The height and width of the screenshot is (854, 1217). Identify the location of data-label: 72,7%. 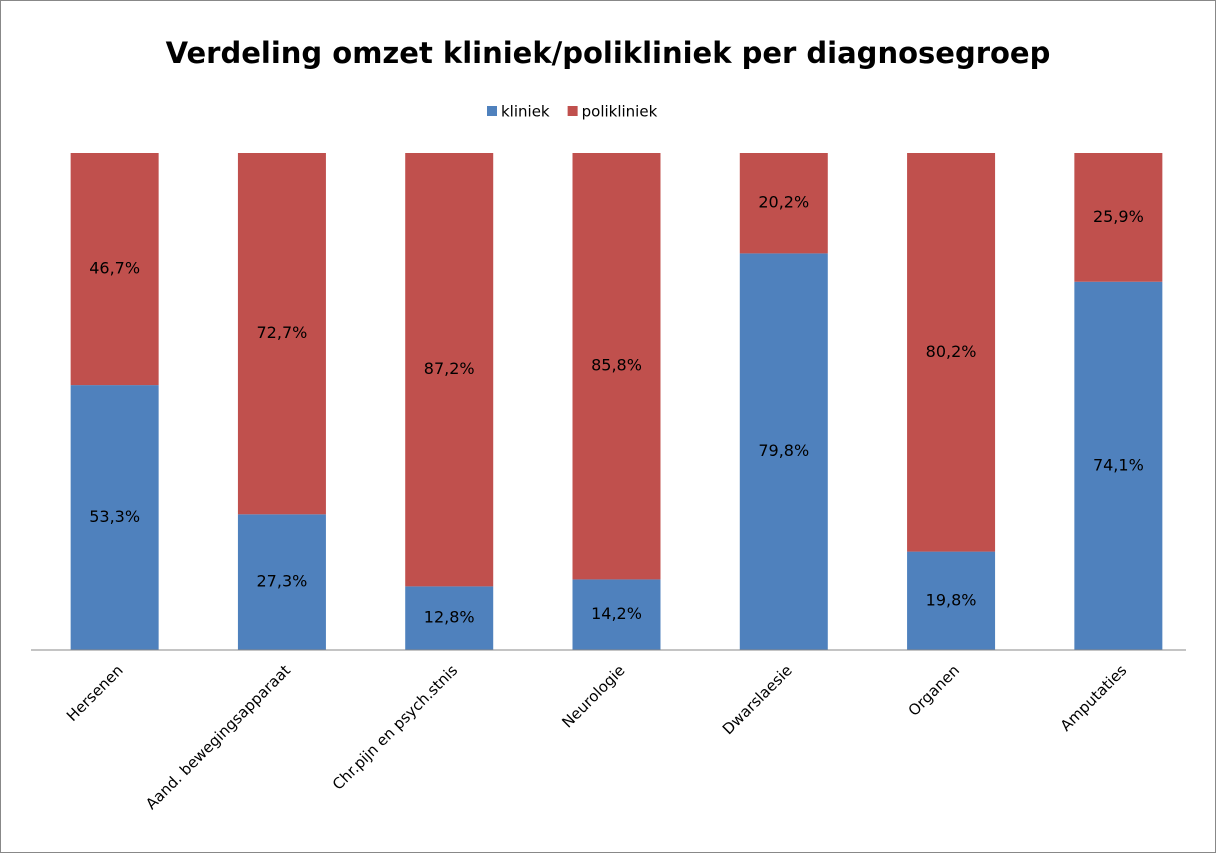
(282, 332).